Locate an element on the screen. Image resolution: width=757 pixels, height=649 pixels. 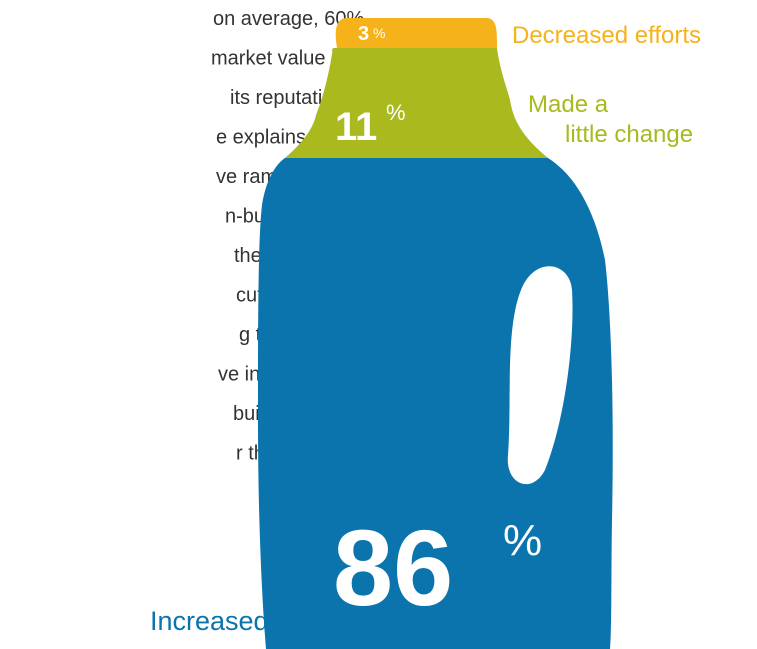
body-text-line: its reputation. is located at coordinates (290, 98).